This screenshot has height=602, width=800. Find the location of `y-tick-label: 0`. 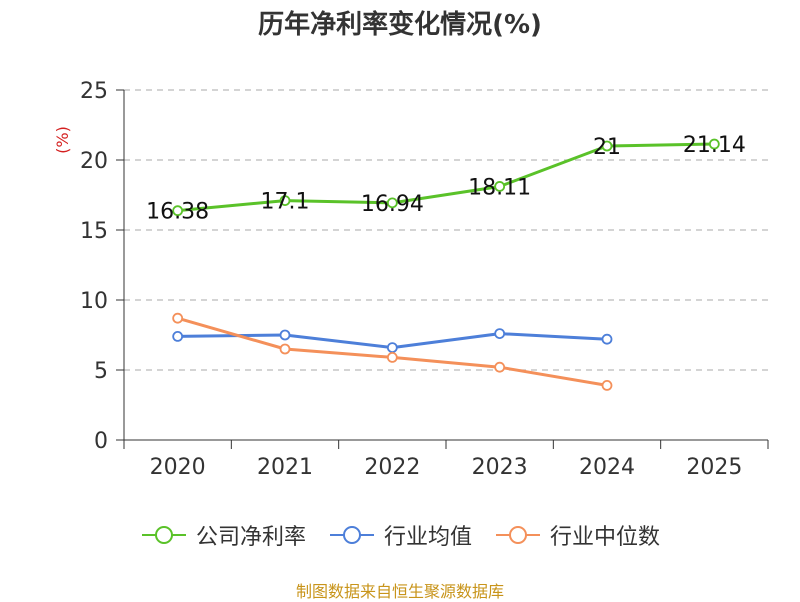

y-tick-label: 0 is located at coordinates (101, 441).